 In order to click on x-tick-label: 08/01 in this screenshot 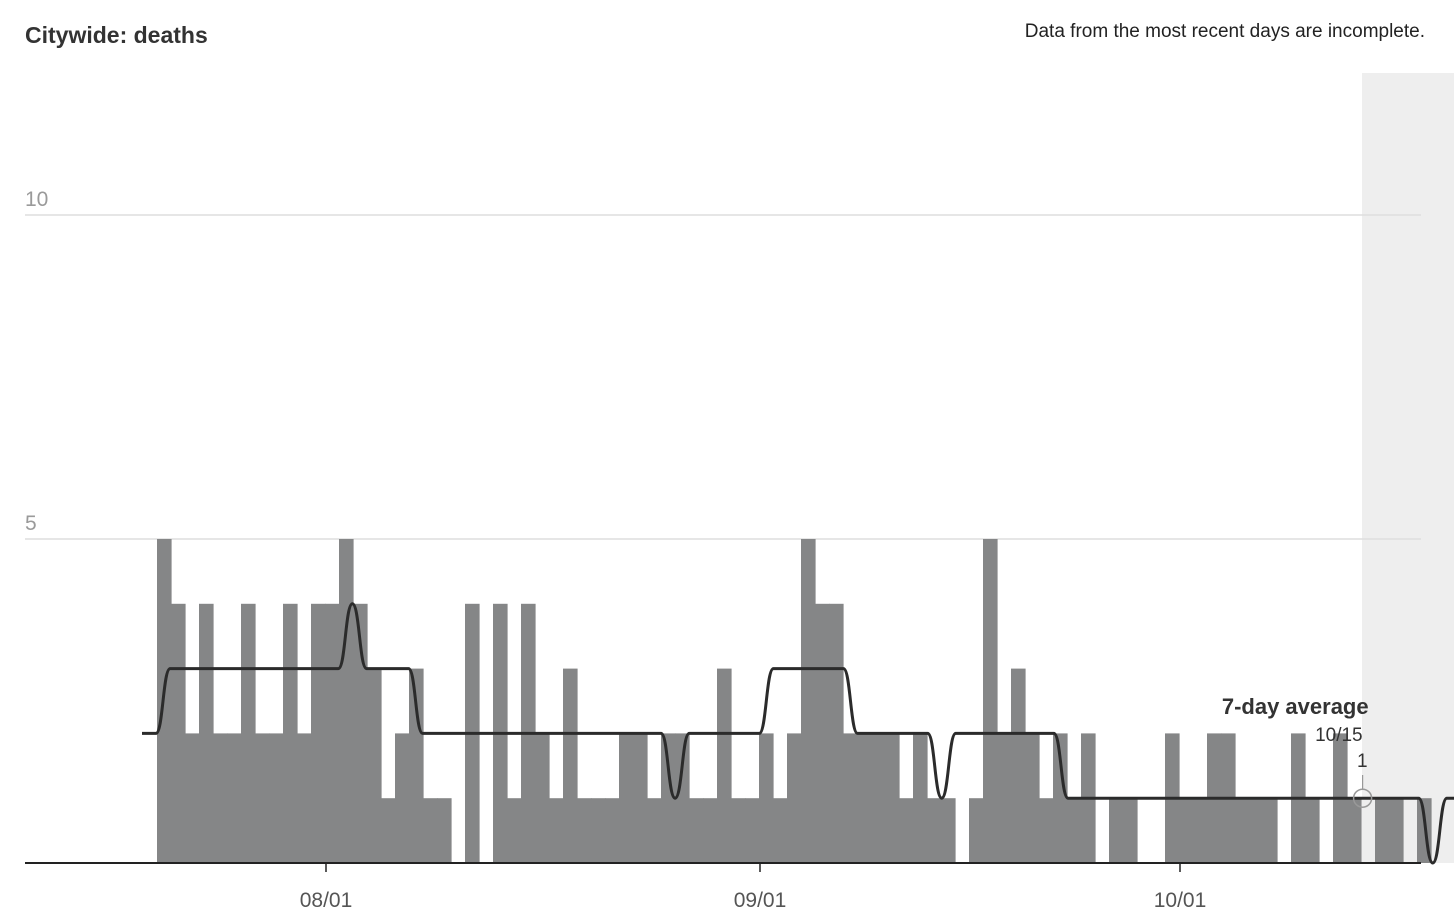, I will do `click(326, 900)`.